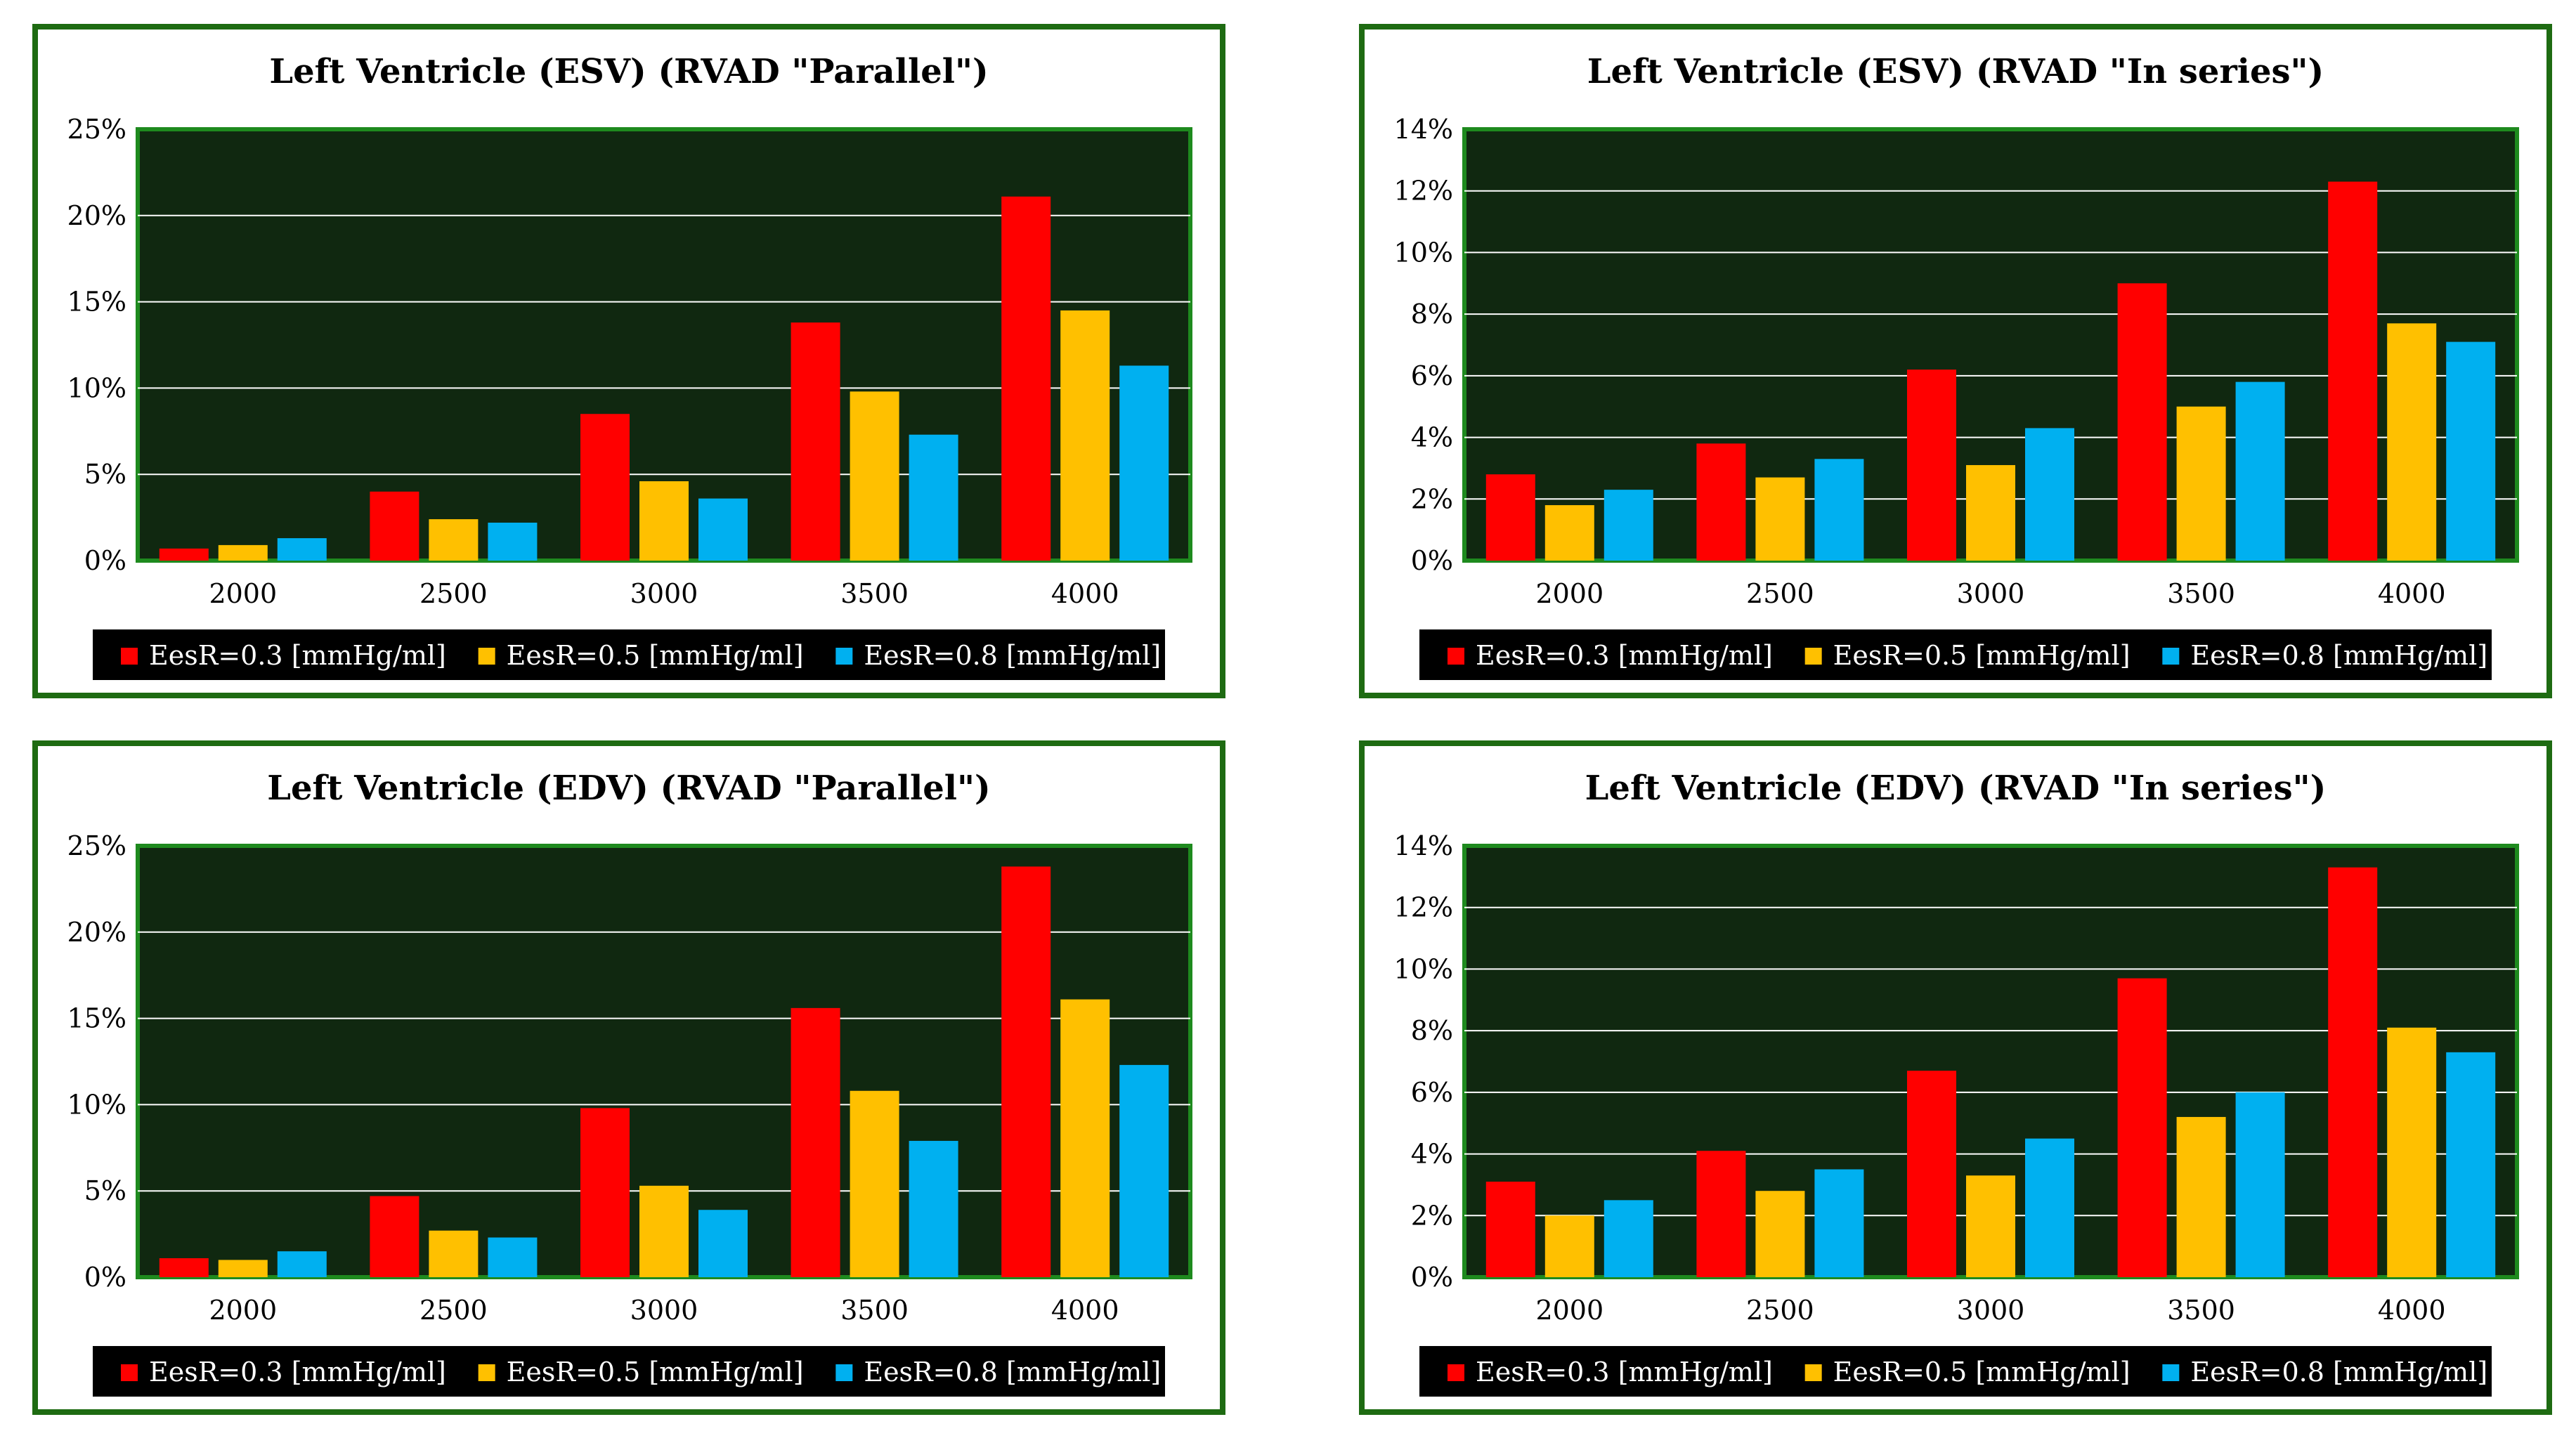  I want to click on chart-title: Left Ventricle (EDV) (RVAD "Parallel"), so click(629, 788).